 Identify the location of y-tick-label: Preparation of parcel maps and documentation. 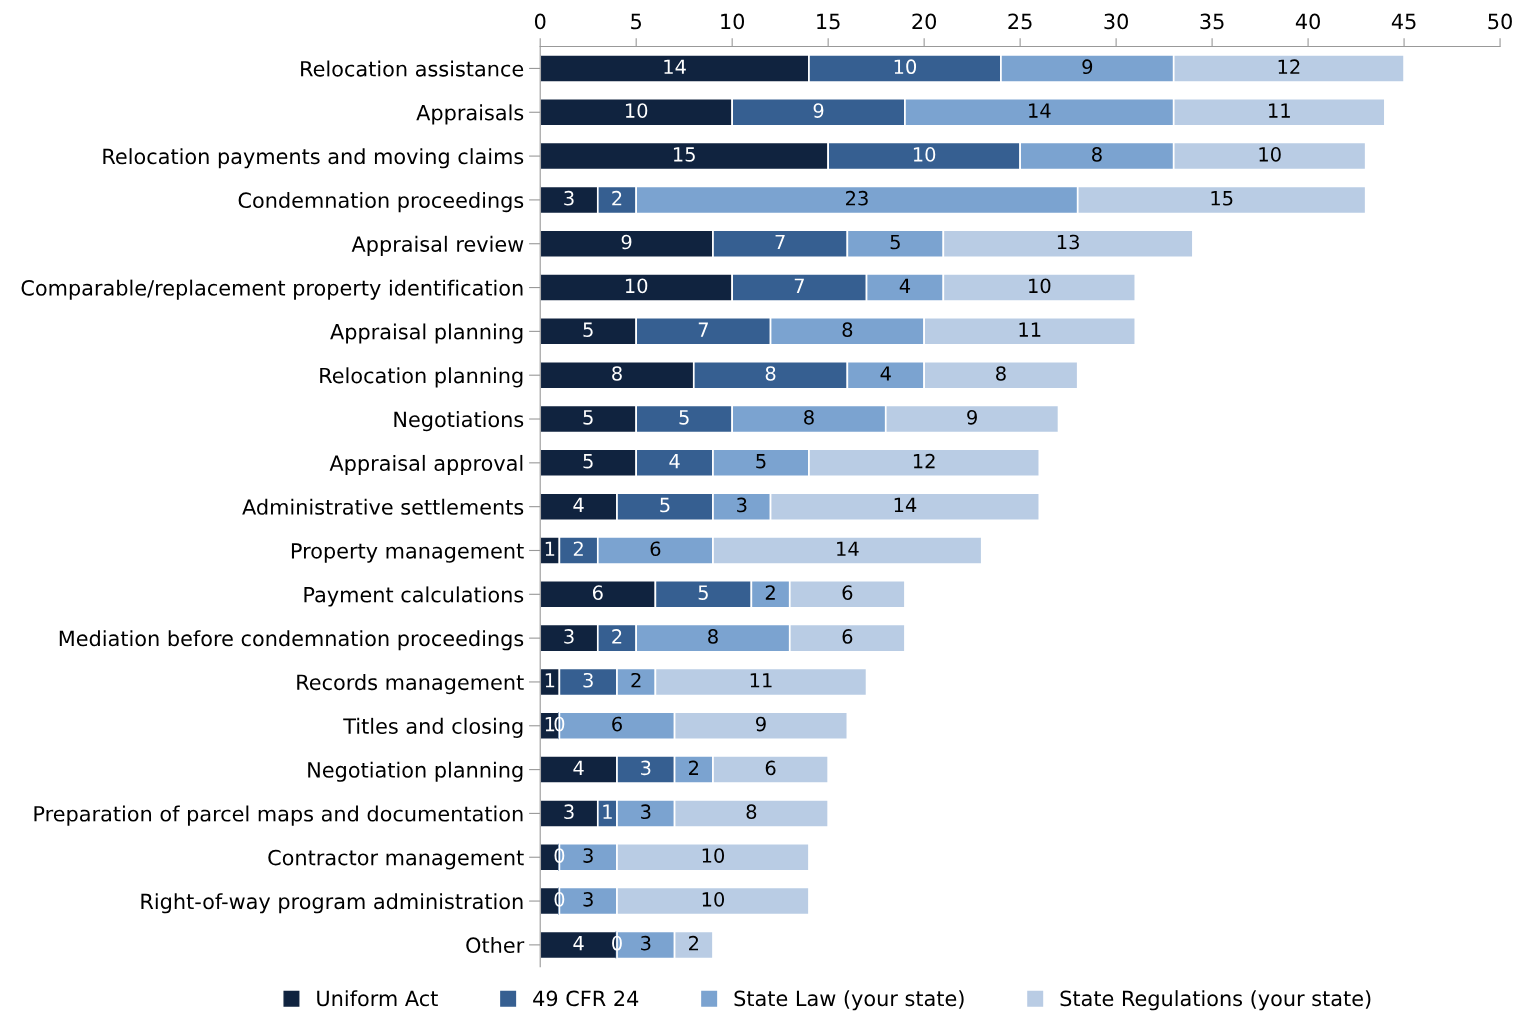
(278, 815).